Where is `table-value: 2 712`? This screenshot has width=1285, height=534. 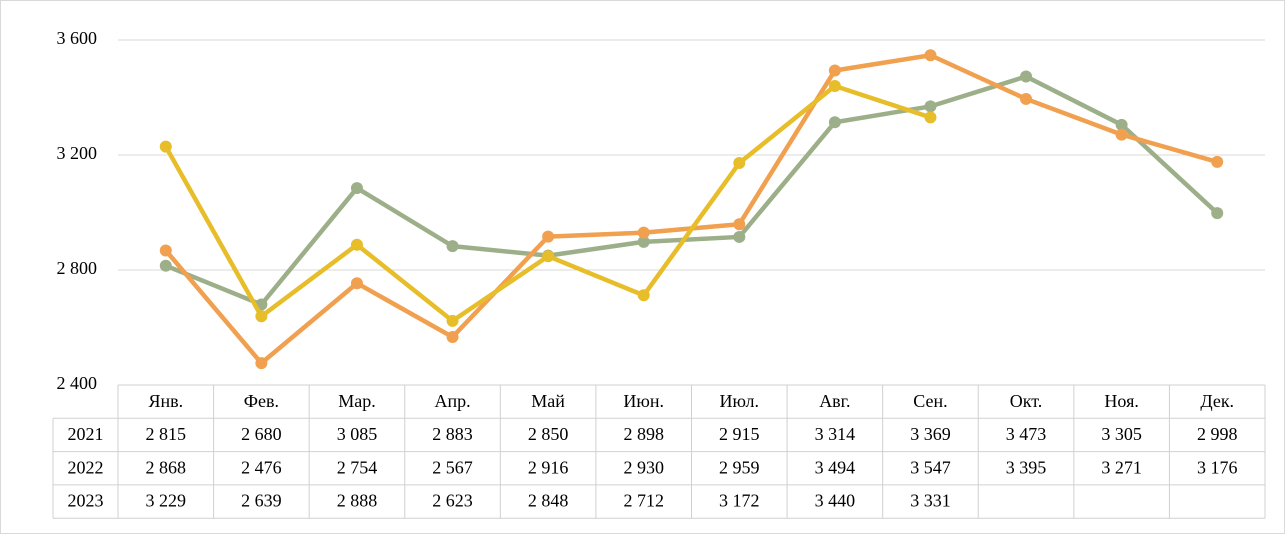 table-value: 2 712 is located at coordinates (643, 501).